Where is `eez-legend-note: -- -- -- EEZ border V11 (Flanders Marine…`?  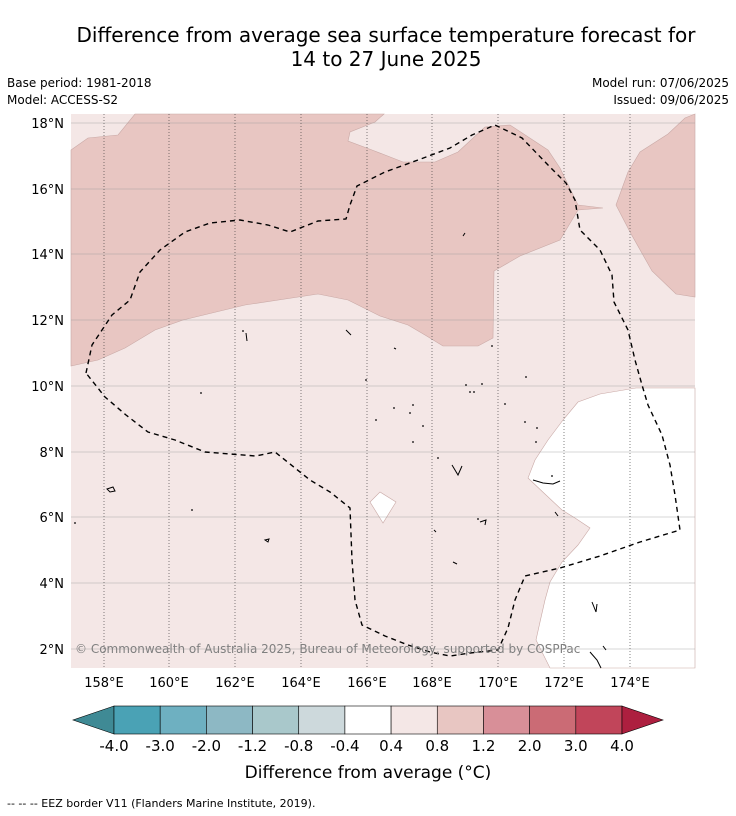 eez-legend-note: -- -- -- EEZ border V11 (Flanders Marine… is located at coordinates (161, 803).